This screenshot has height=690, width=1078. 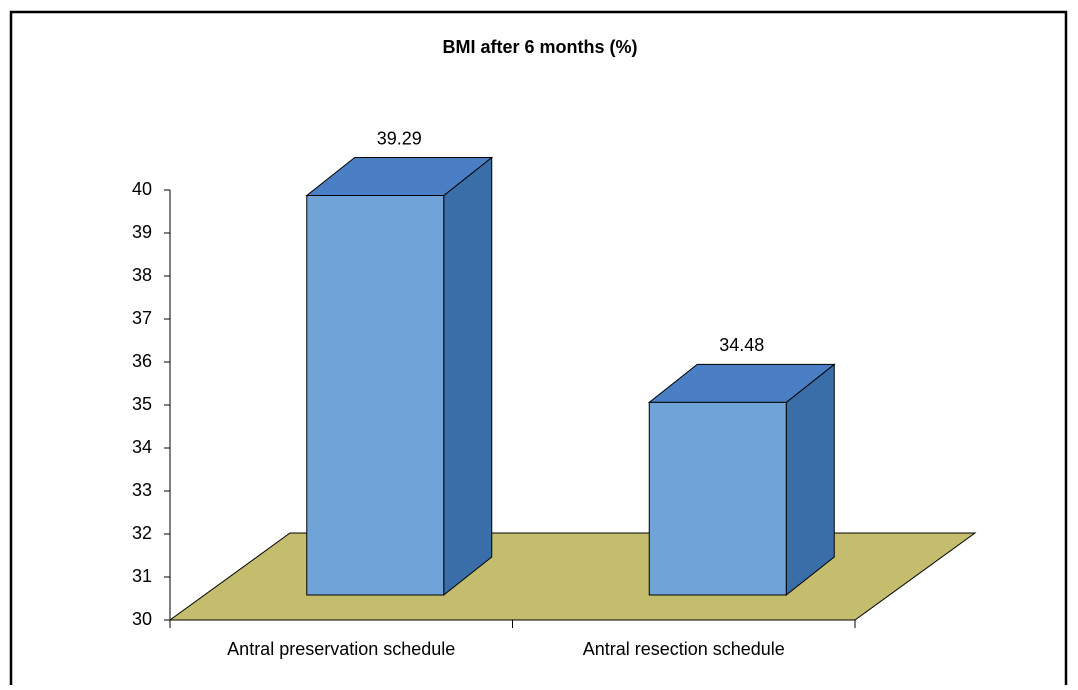 I want to click on chart-title: BMI after 6 months (%), so click(x=539, y=47).